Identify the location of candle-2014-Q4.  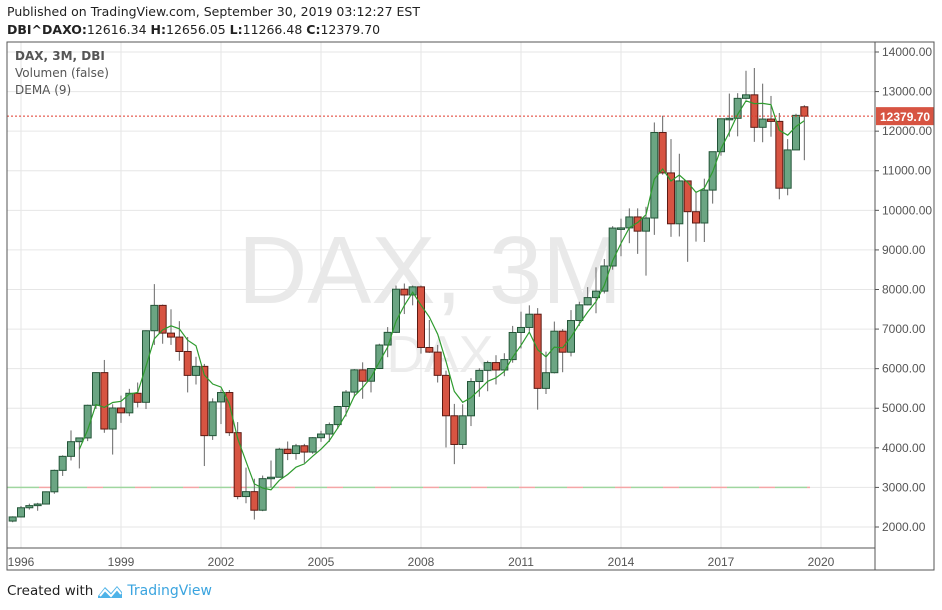
(645, 241).